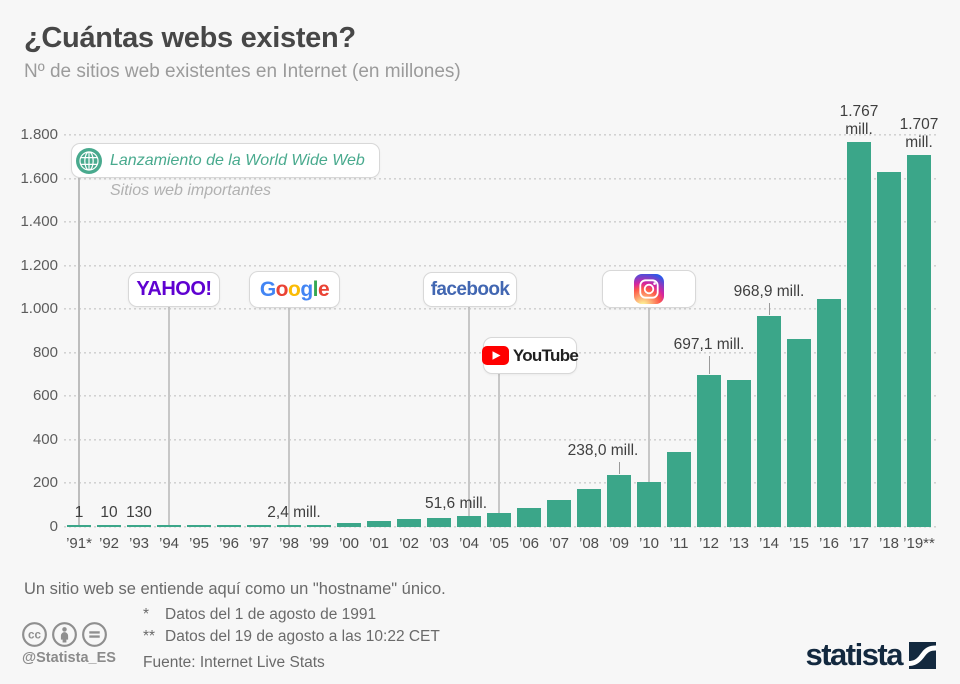 The image size is (960, 684). What do you see at coordinates (45, 396) in the screenshot?
I see `y-axis-label: 600` at bounding box center [45, 396].